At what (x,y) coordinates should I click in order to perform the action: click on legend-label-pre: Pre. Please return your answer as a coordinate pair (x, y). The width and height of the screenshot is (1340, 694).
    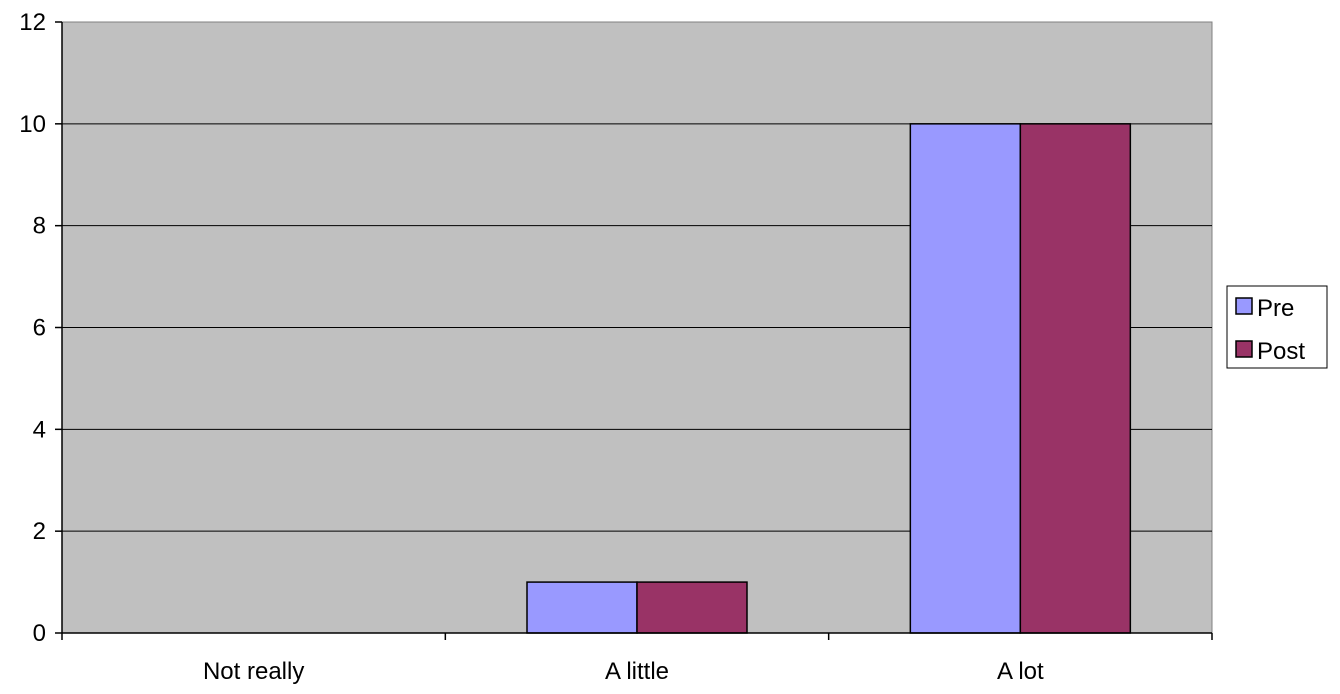
    Looking at the image, I should click on (1275, 308).